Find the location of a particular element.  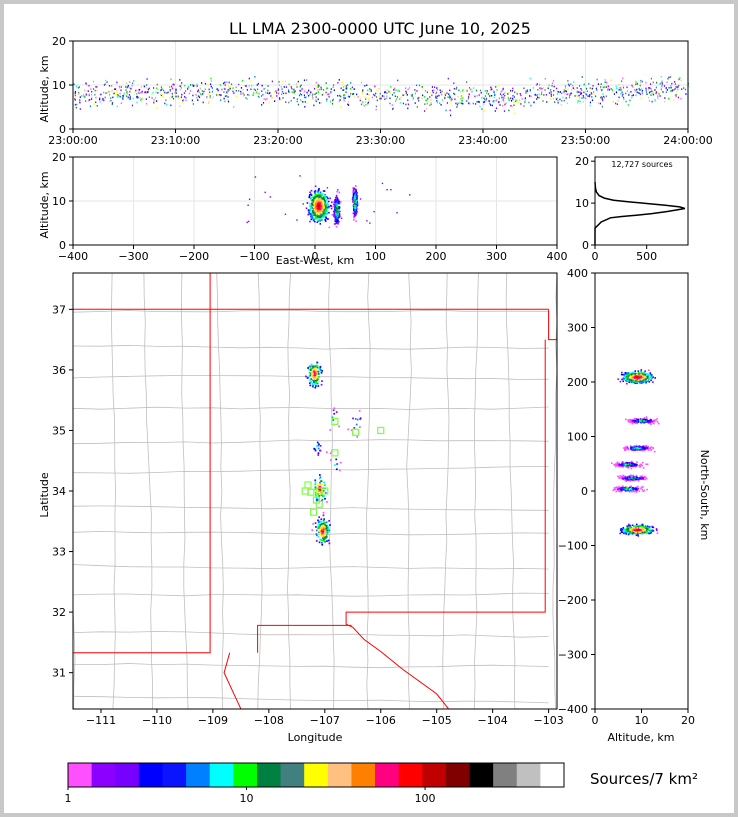

ns-ticklabel-y: 300 is located at coordinates (577, 328).